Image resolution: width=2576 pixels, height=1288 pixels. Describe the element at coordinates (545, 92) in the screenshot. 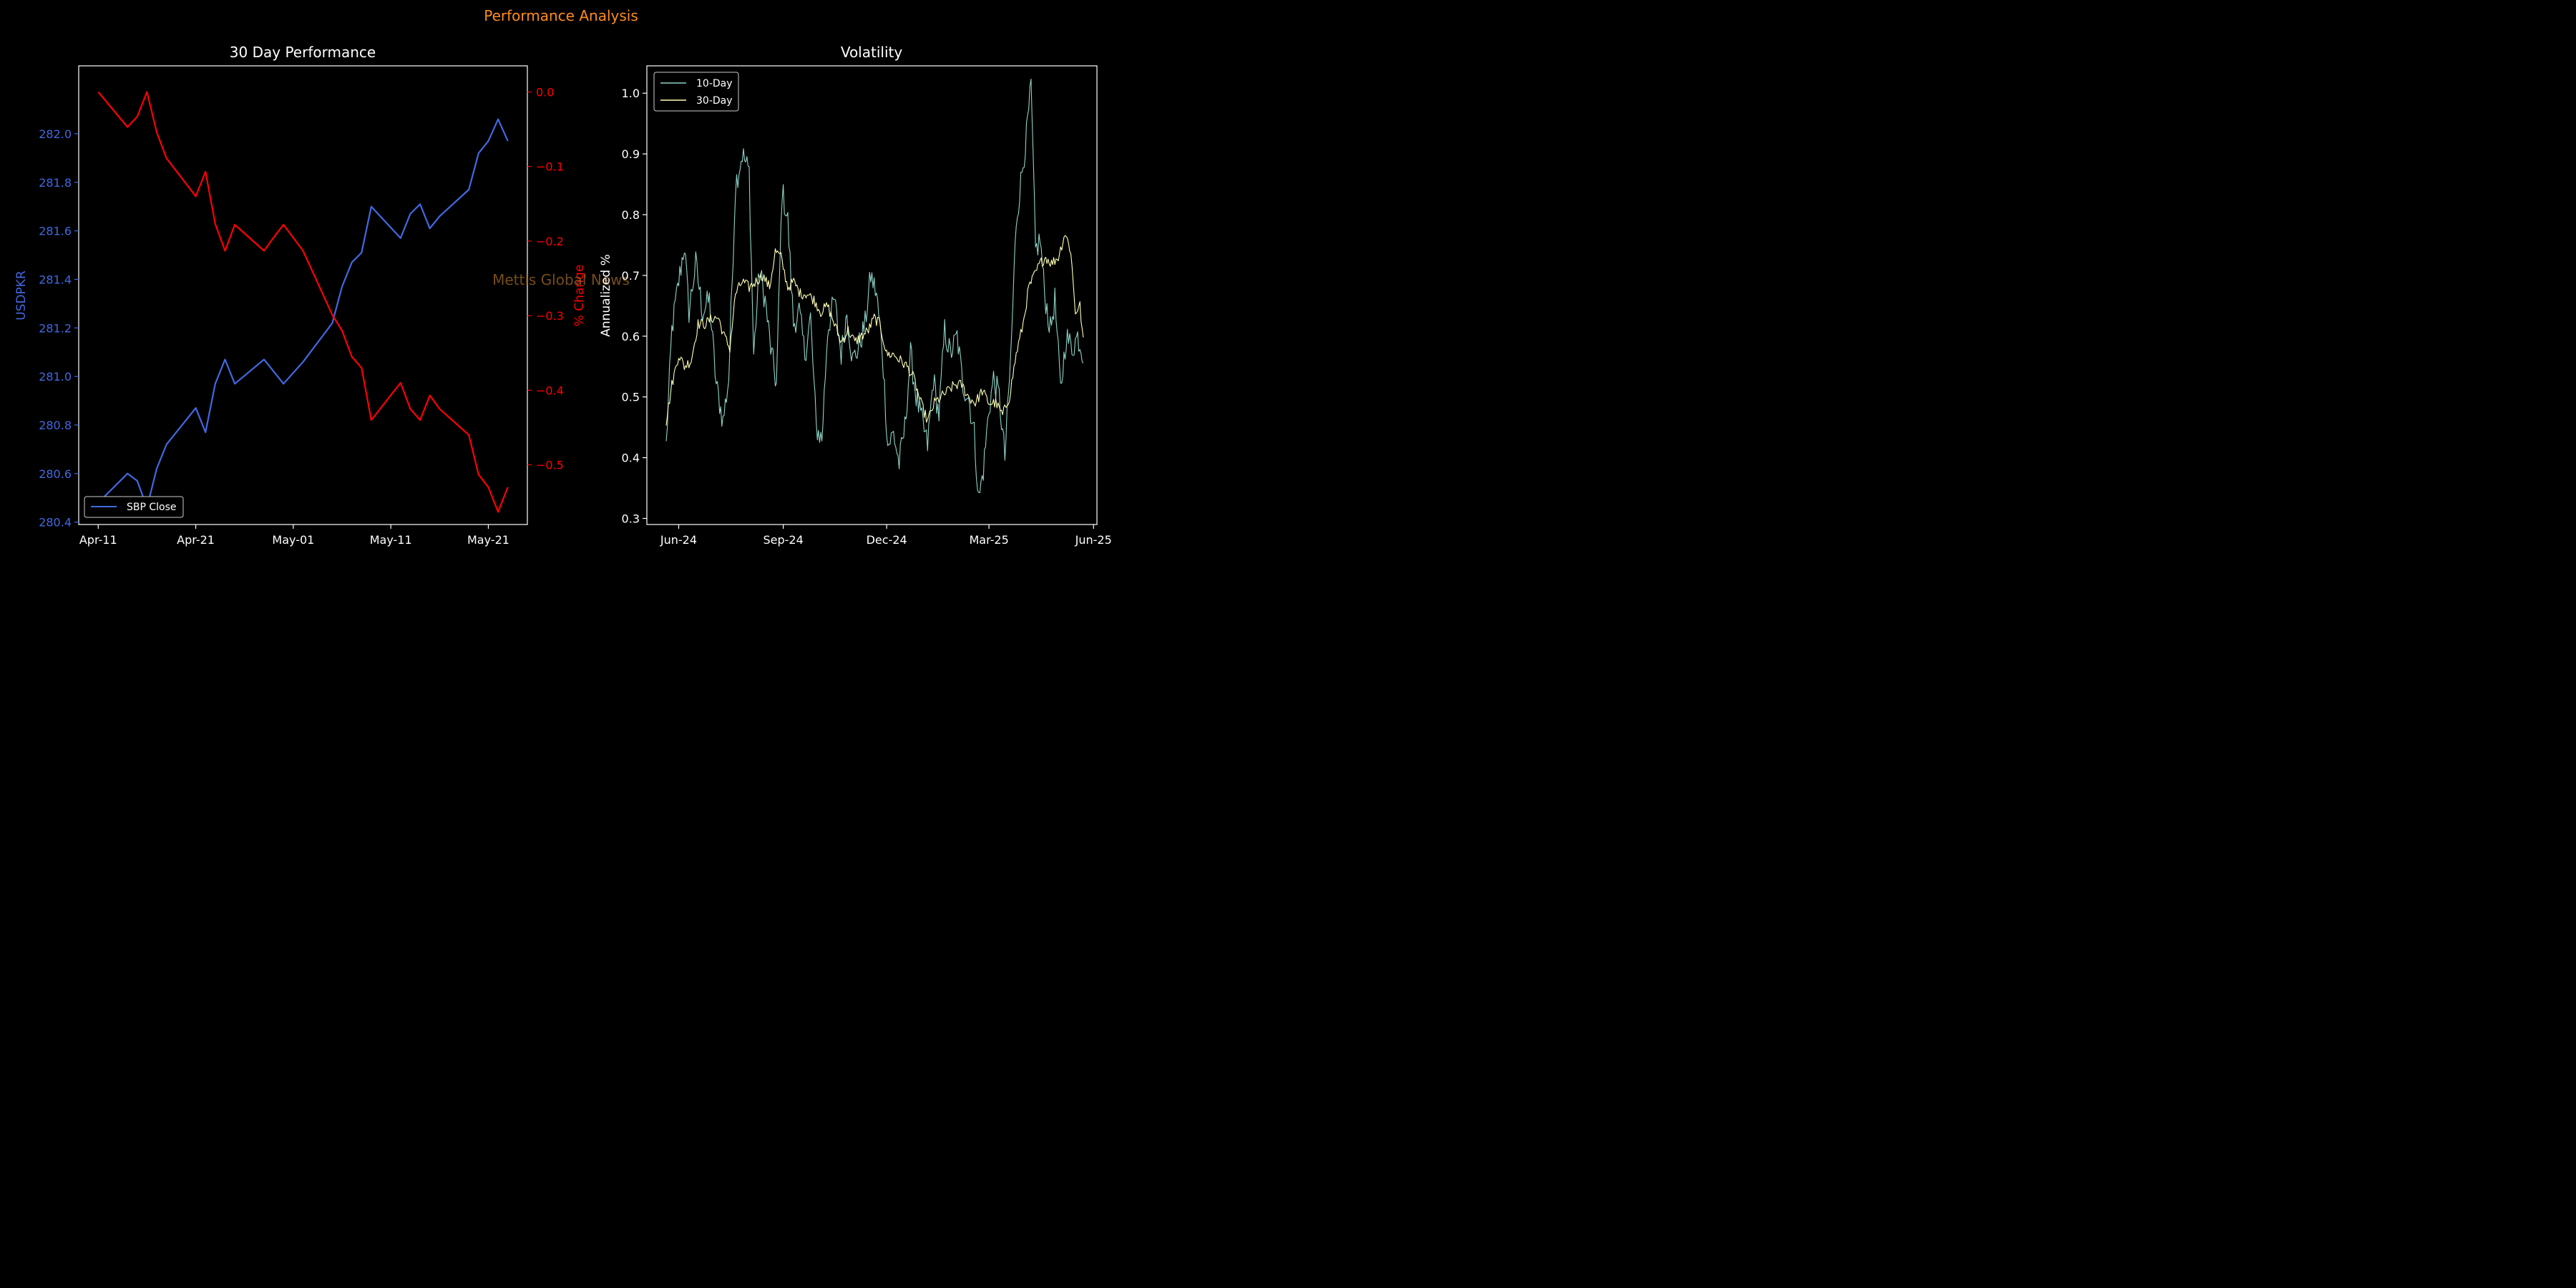

I see `y-right-tick-label: 0.0` at that location.